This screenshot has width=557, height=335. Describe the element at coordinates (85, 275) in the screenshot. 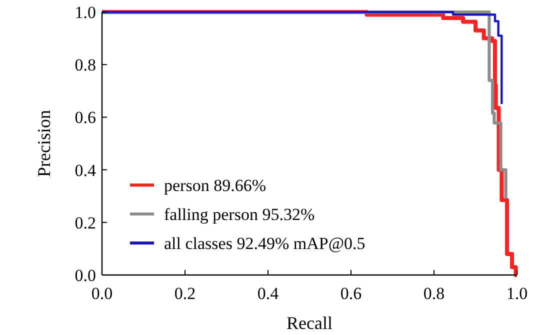

I see `y-tick-label: 0.0` at that location.